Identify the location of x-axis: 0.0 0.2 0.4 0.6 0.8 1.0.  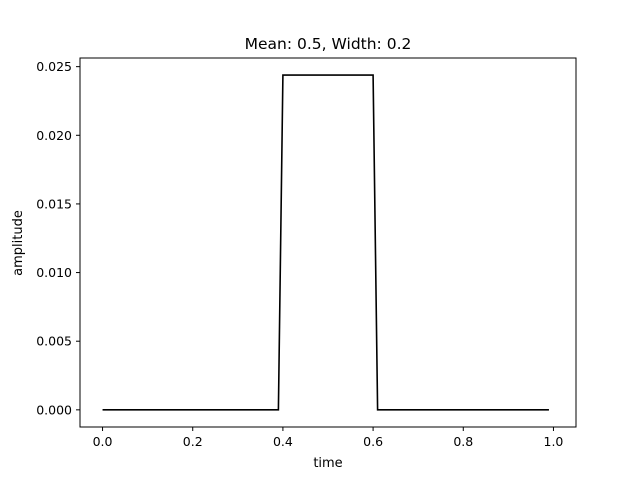
(328, 438).